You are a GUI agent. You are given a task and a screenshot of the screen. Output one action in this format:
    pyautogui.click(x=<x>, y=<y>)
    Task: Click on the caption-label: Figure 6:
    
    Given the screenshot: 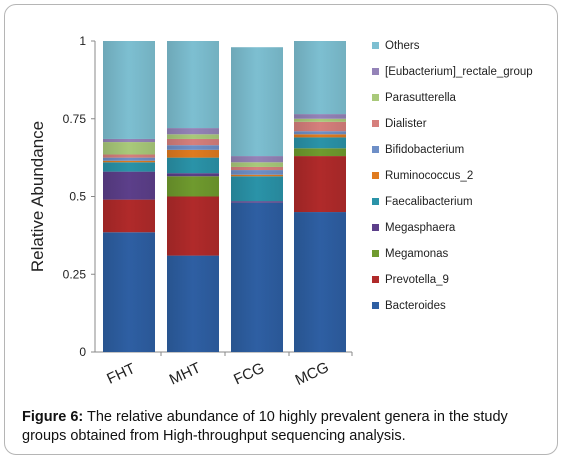 What is the action you would take?
    pyautogui.click(x=53, y=417)
    